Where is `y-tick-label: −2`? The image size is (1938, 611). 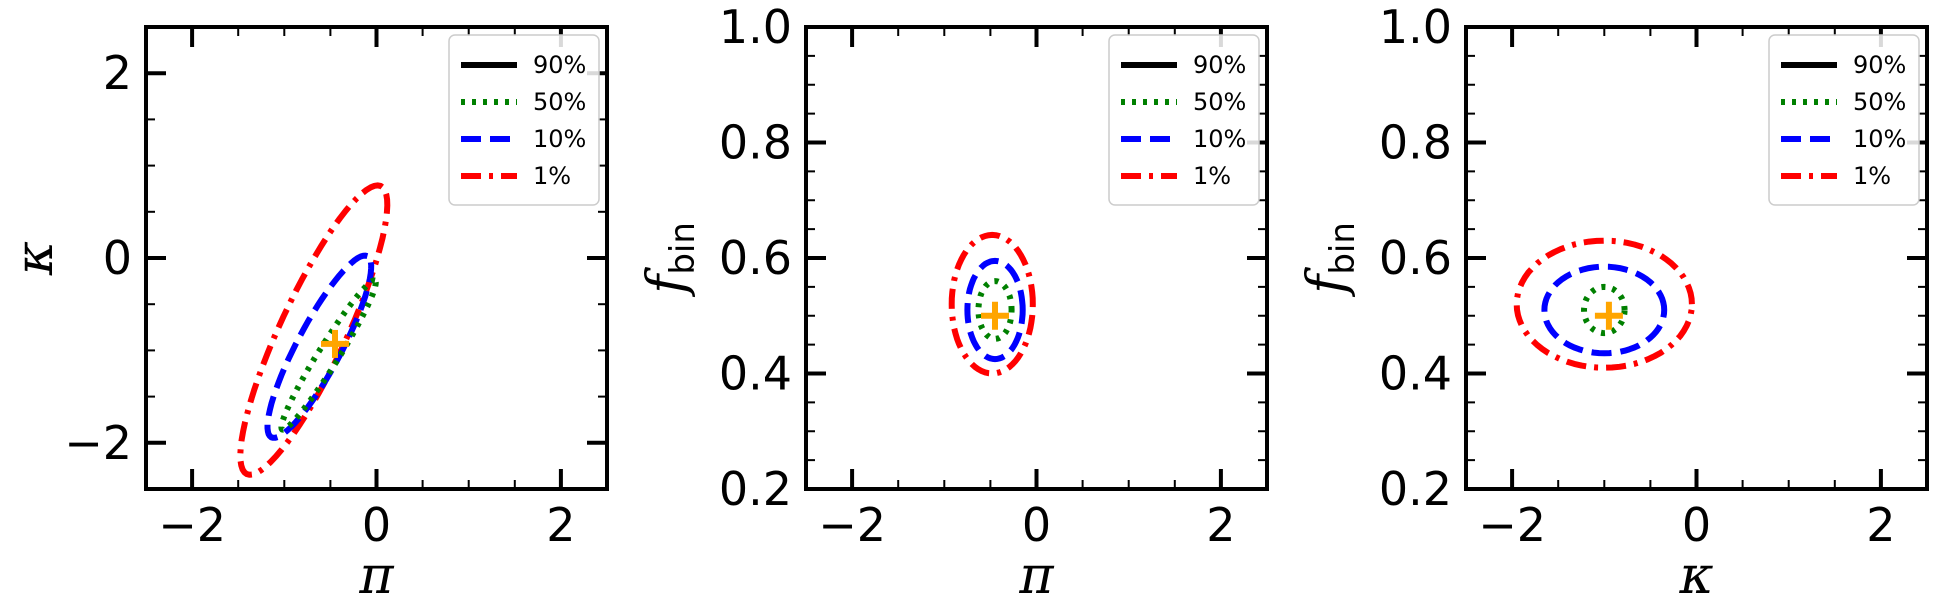 y-tick-label: −2 is located at coordinates (98, 443).